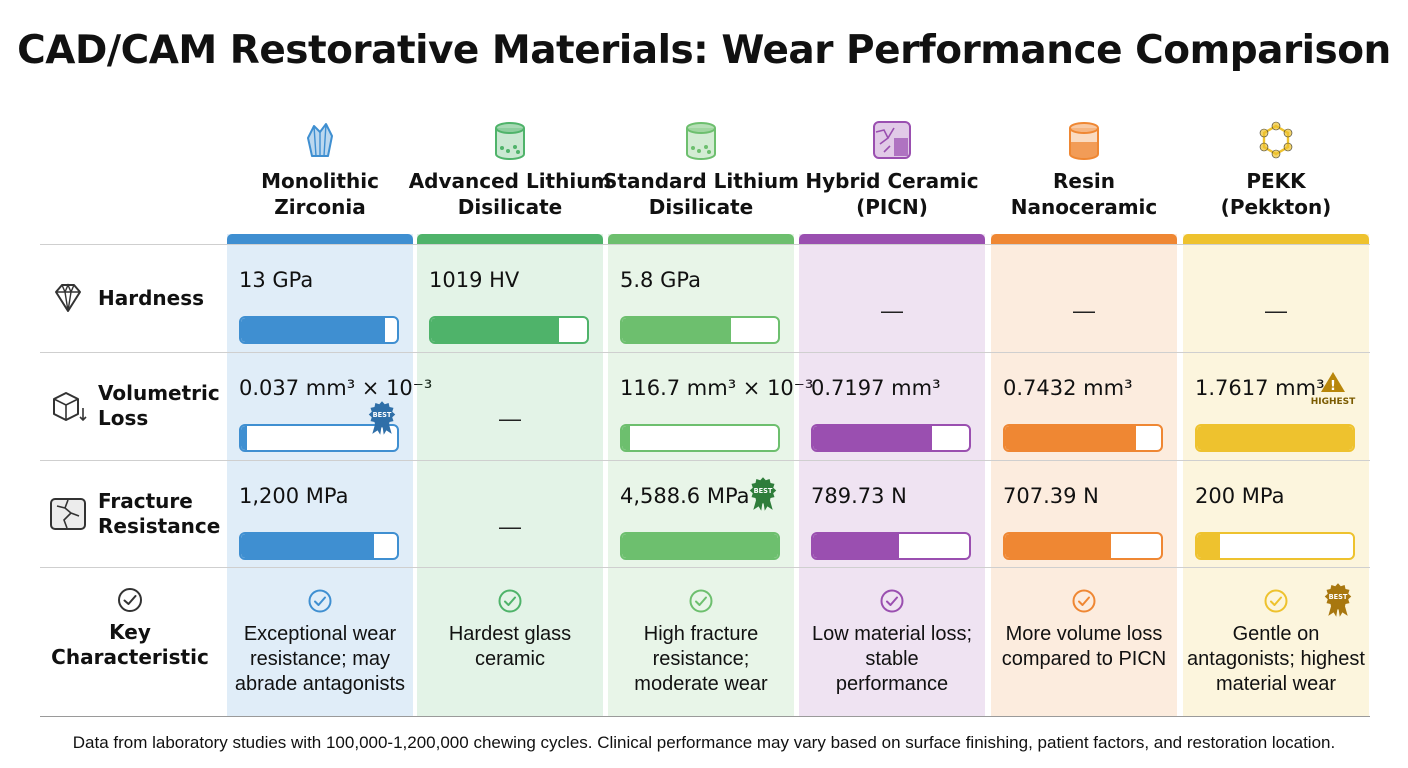 The image size is (1408, 768). I want to click on volumetric-loss-cell: 0.7197 mm³, so click(892, 416).